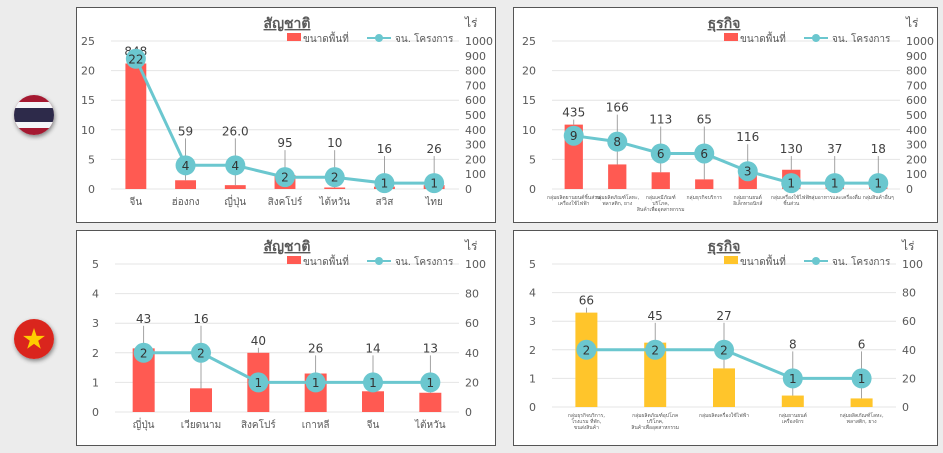 Image resolution: width=943 pixels, height=453 pixels. I want to click on x-tick-label-line: กลุ่มยานยนต์, so click(748, 197).